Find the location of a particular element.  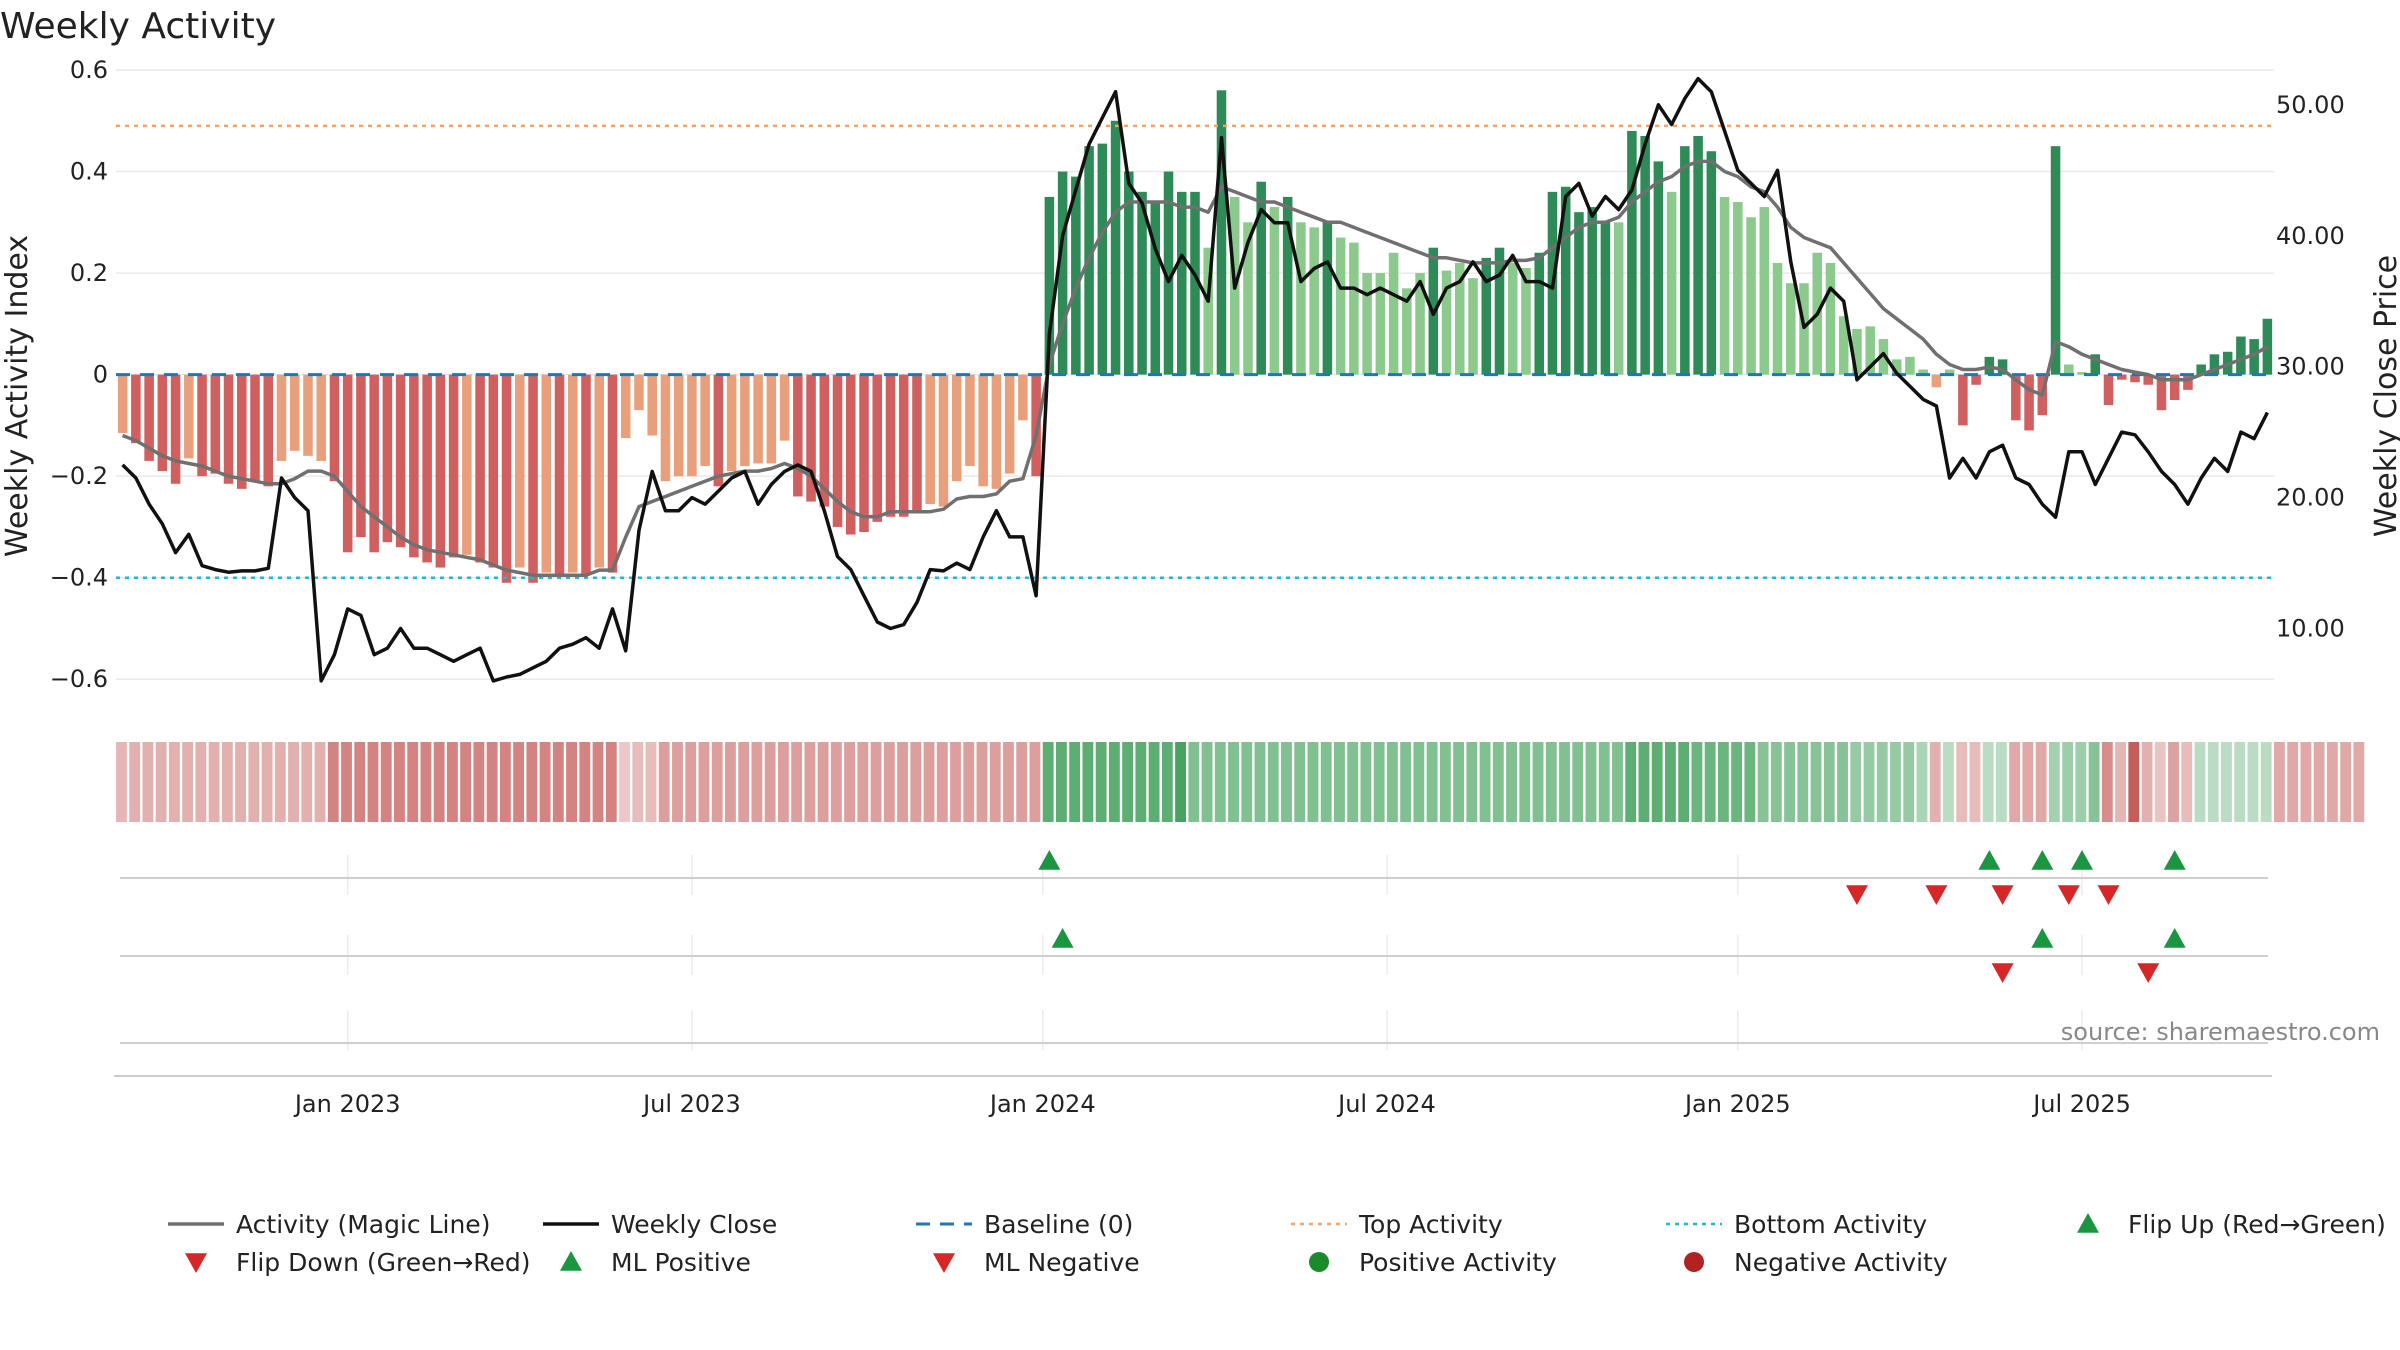

x-tick-label: Jan 2025 is located at coordinates (1737, 1104).